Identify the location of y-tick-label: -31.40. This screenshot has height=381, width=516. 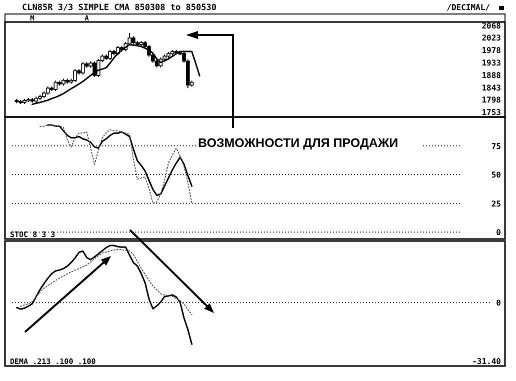
(487, 361).